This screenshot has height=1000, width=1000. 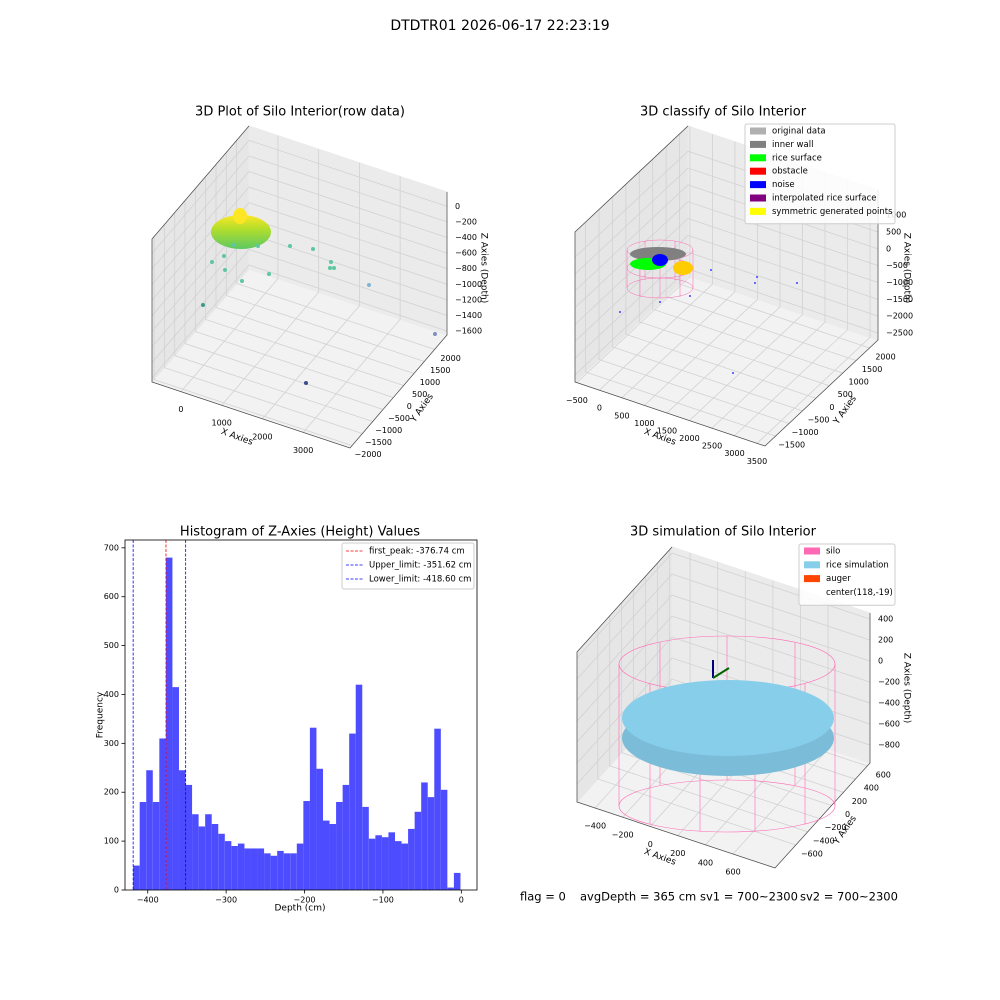 I want to click on y-tick-label: −1500, so click(x=378, y=442).